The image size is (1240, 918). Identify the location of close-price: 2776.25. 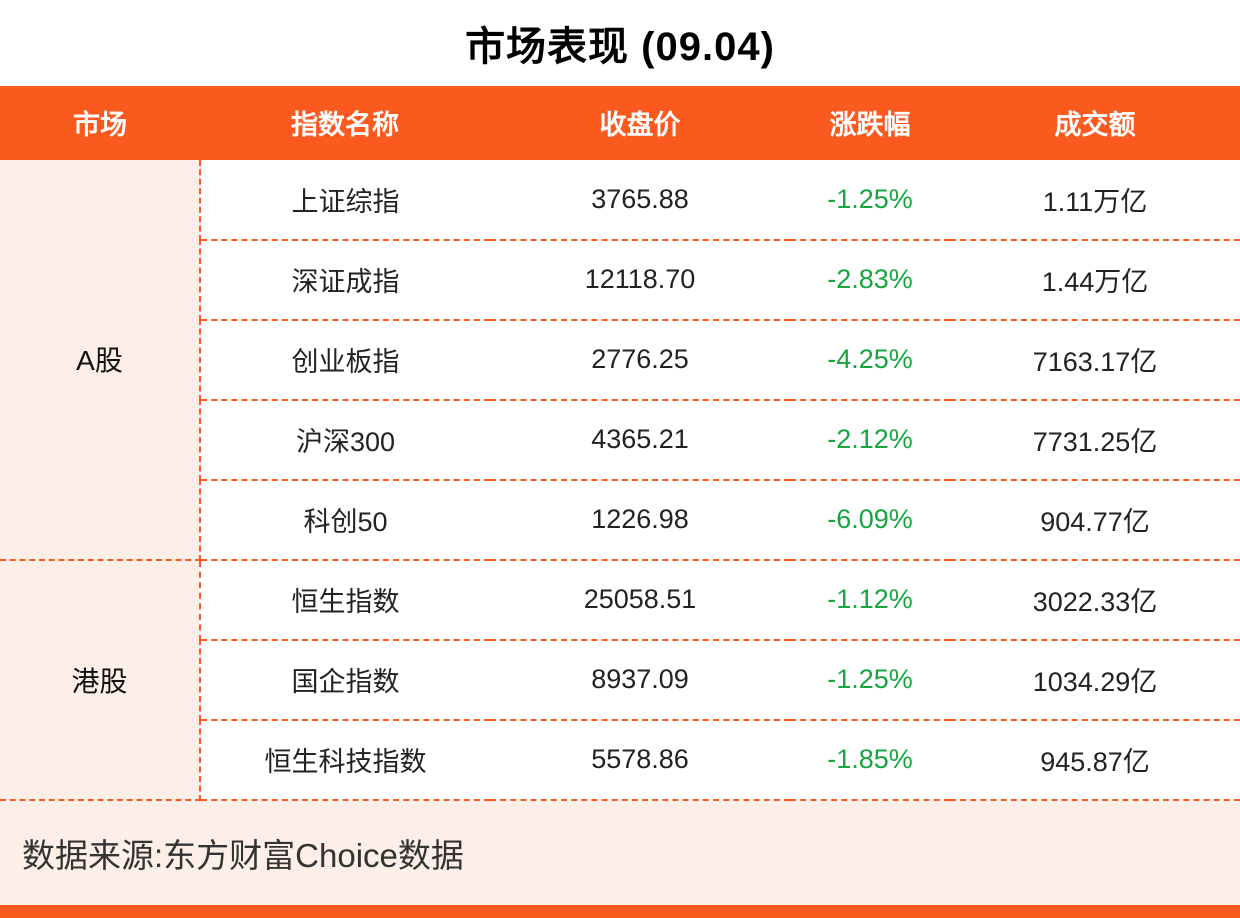
(640, 360).